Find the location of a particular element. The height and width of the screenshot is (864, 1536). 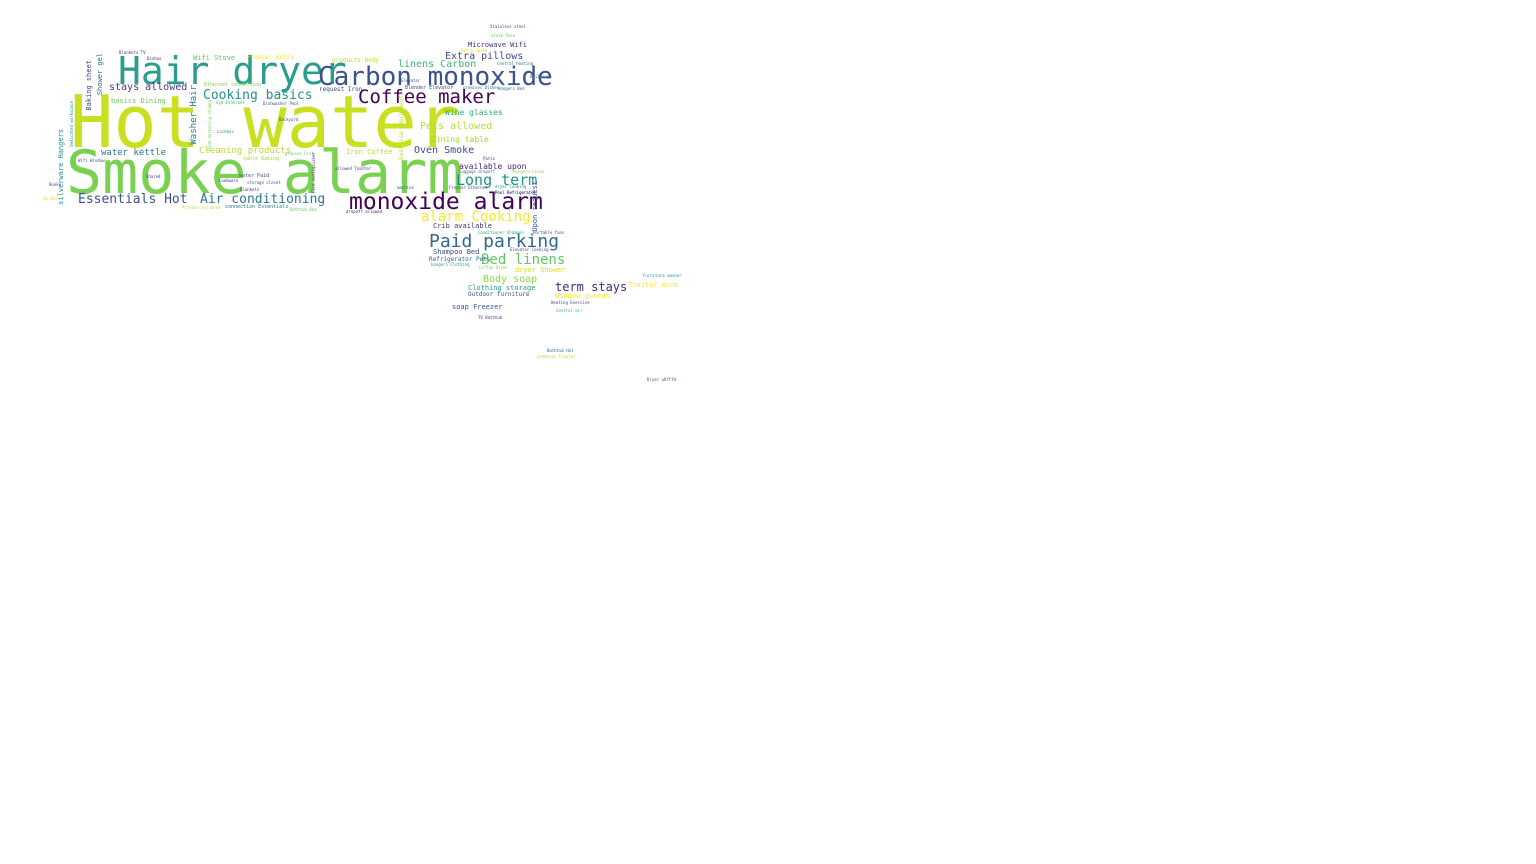

word: Washer Hair is located at coordinates (194, 115).